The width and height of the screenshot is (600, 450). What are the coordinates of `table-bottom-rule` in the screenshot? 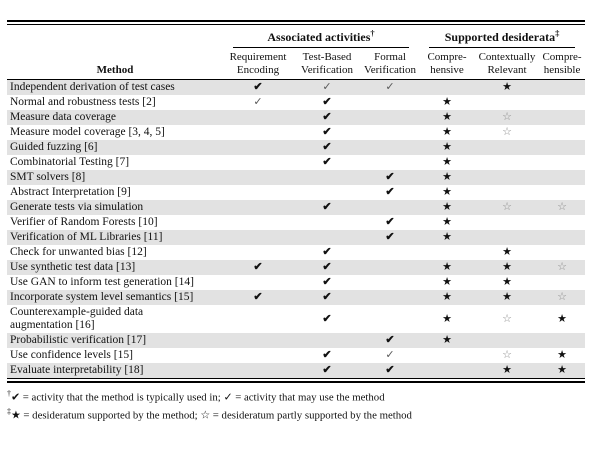 It's located at (296, 380).